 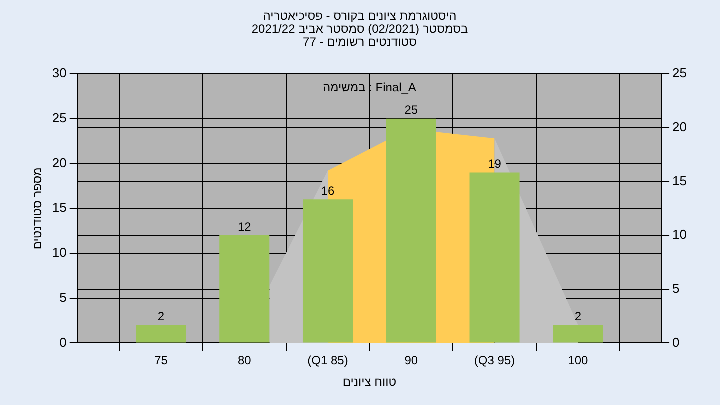 I want to click on chart-subtitle: בסמסטר (02/2021) סמסטר אביב 2021/22 סטודנטים רשומים - 77, so click(x=360, y=35).